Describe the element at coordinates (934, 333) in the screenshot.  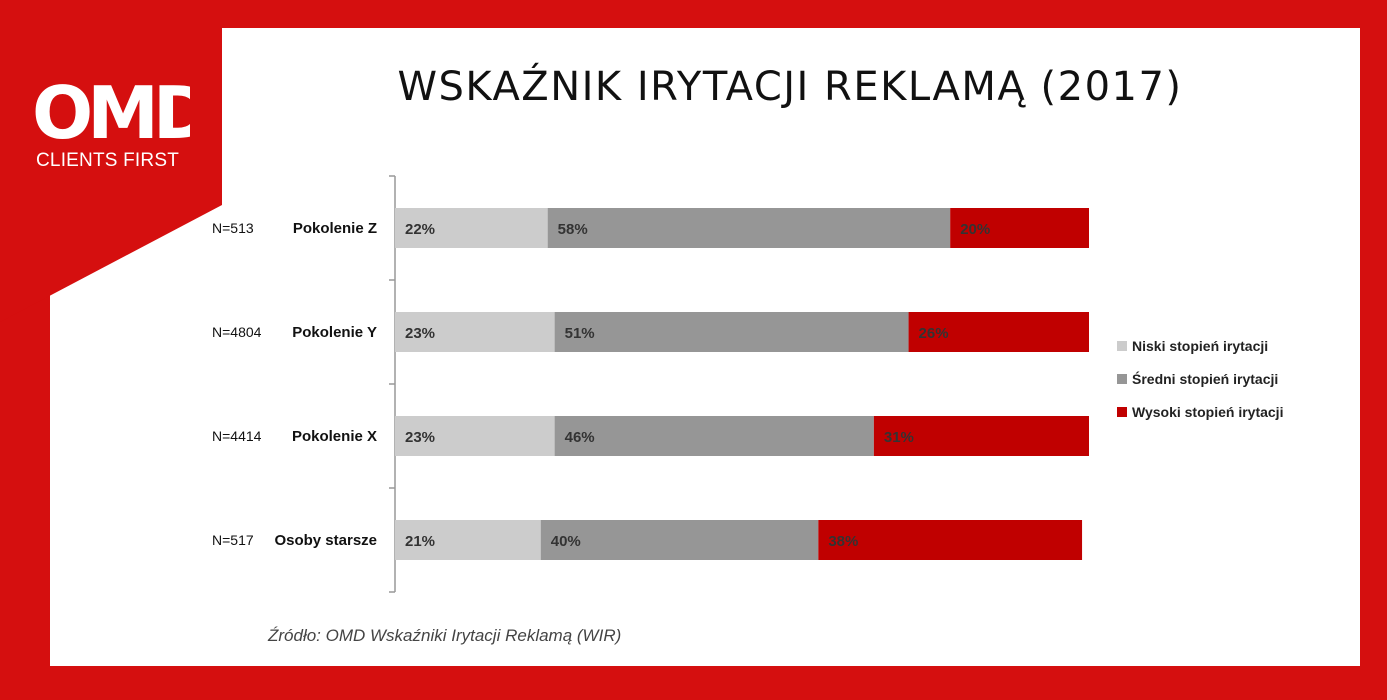
I see `bar-value-label: 26%` at that location.